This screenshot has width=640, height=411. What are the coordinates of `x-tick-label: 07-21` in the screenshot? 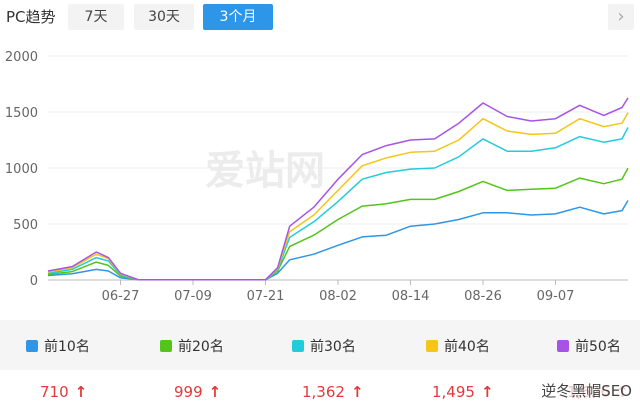 It's located at (266, 296).